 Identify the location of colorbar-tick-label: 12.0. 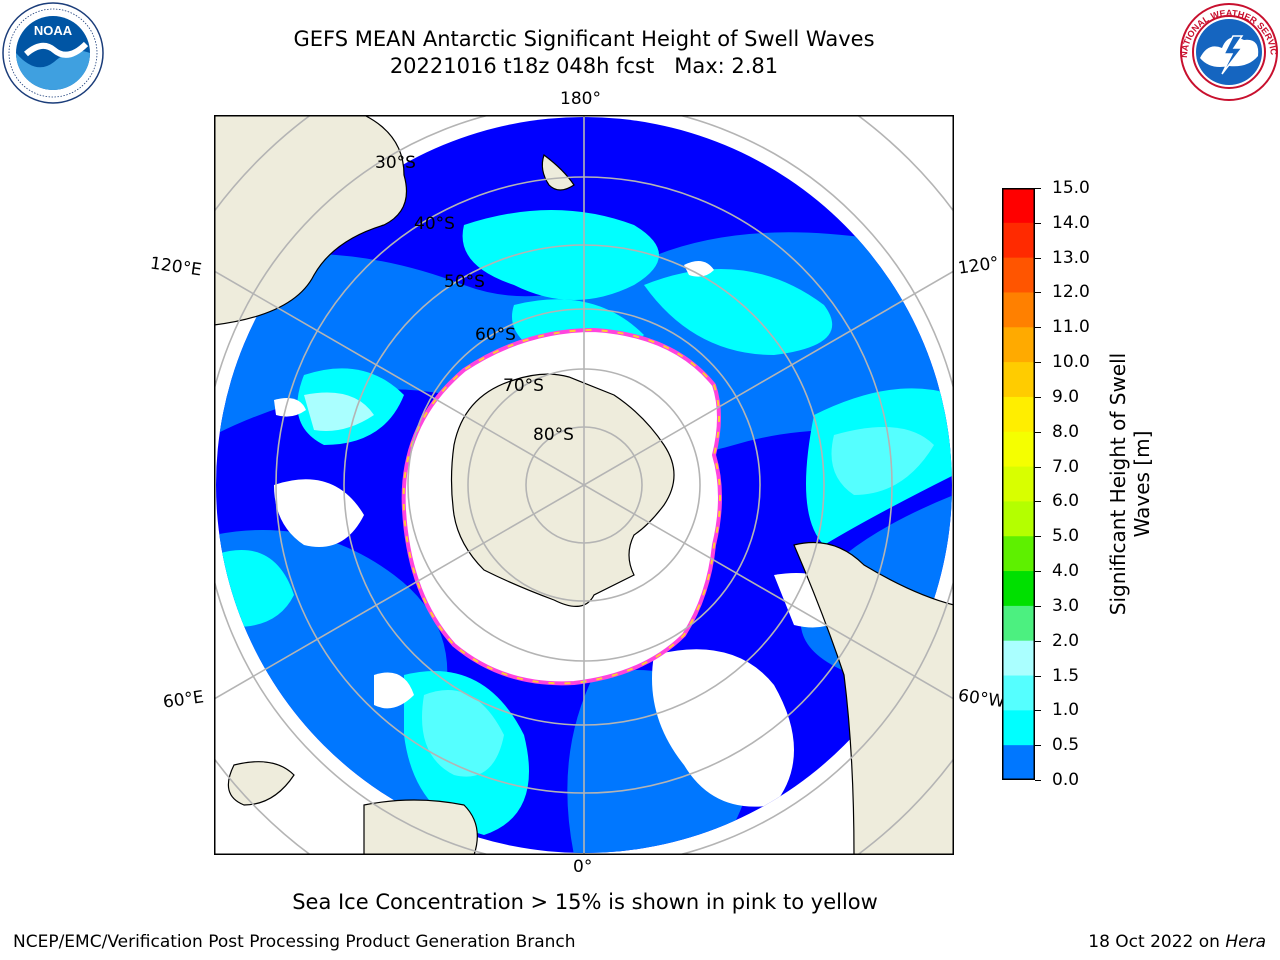
(1071, 292).